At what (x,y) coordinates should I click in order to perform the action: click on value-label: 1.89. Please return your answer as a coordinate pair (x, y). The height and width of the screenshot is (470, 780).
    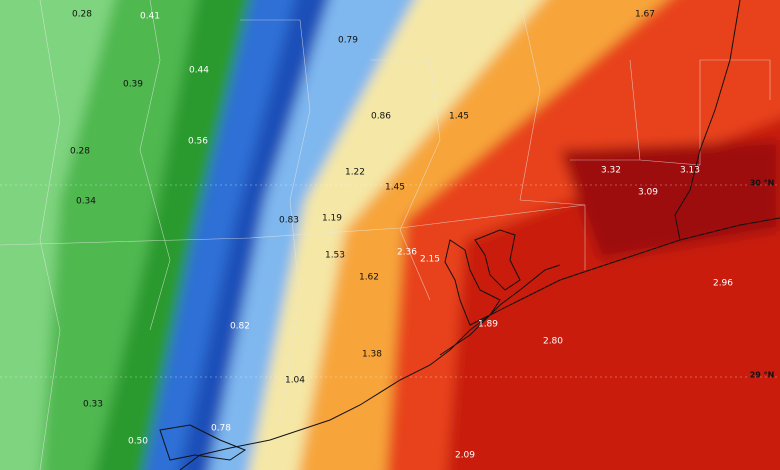
    Looking at the image, I should click on (488, 325).